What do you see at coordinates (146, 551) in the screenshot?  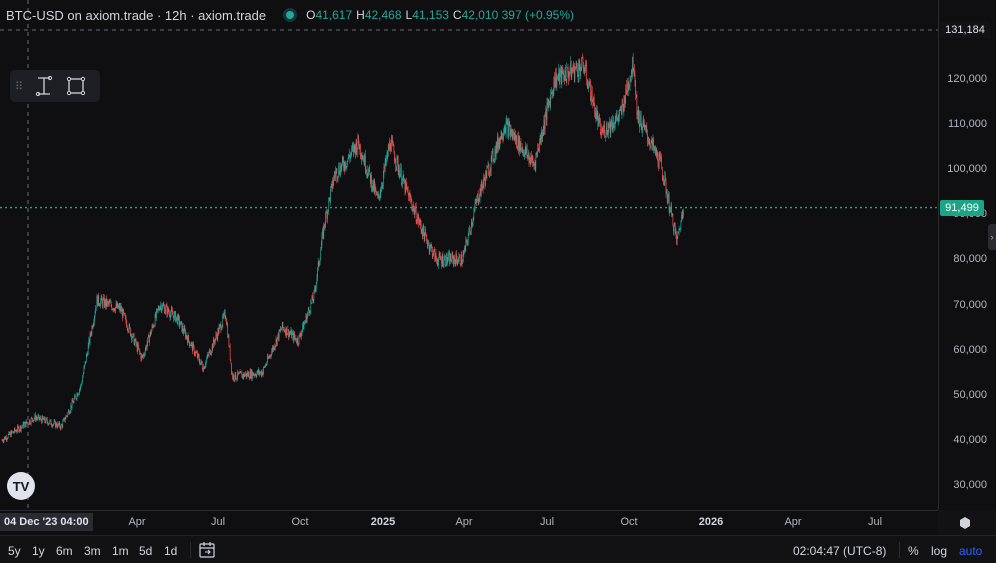 I see `range-button-5d: 5d` at bounding box center [146, 551].